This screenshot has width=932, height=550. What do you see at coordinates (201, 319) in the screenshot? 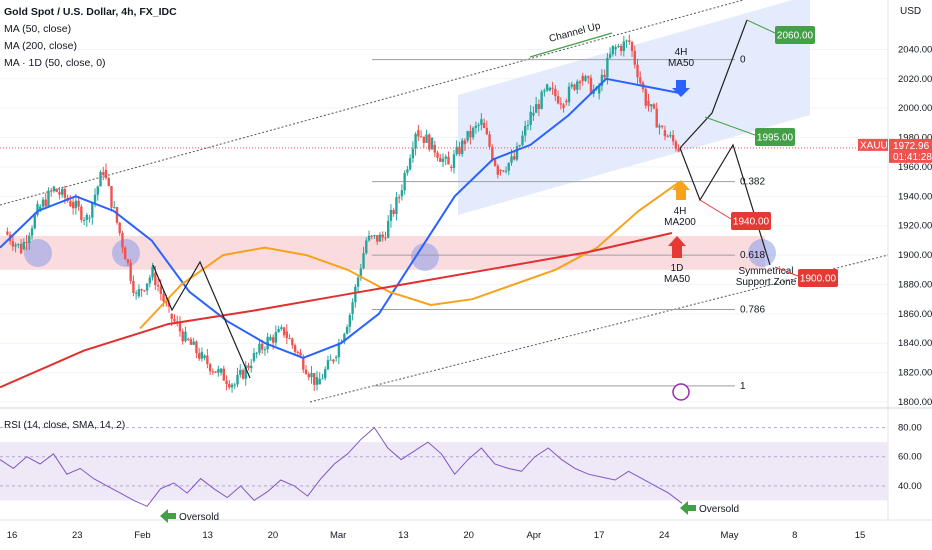
I see `fractal-zigzag` at bounding box center [201, 319].